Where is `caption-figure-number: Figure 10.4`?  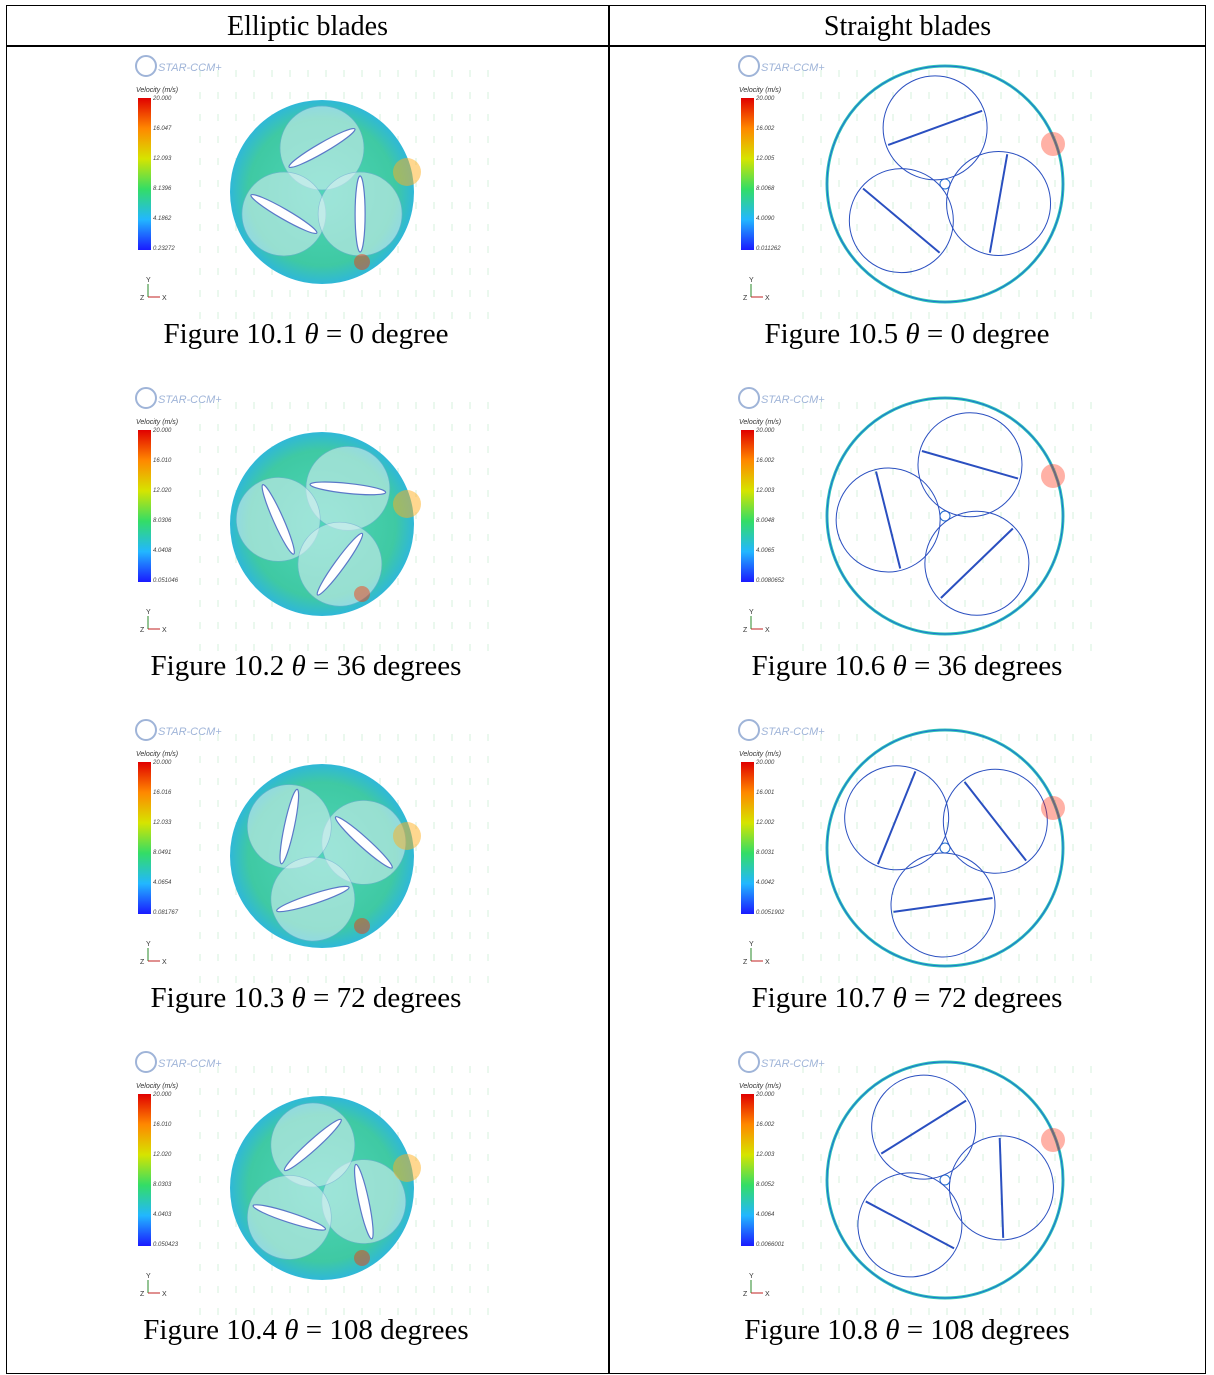
caption-figure-number: Figure 10.4 is located at coordinates (214, 1330).